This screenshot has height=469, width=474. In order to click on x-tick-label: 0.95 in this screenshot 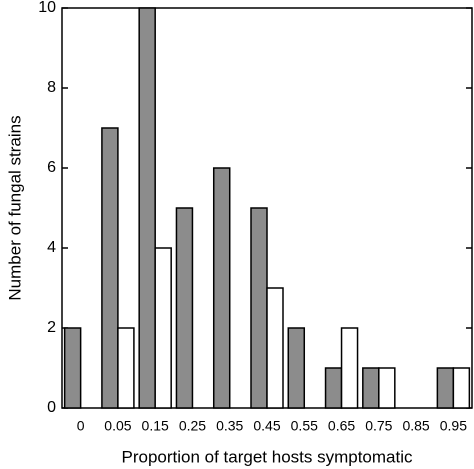, I will do `click(453, 426)`.